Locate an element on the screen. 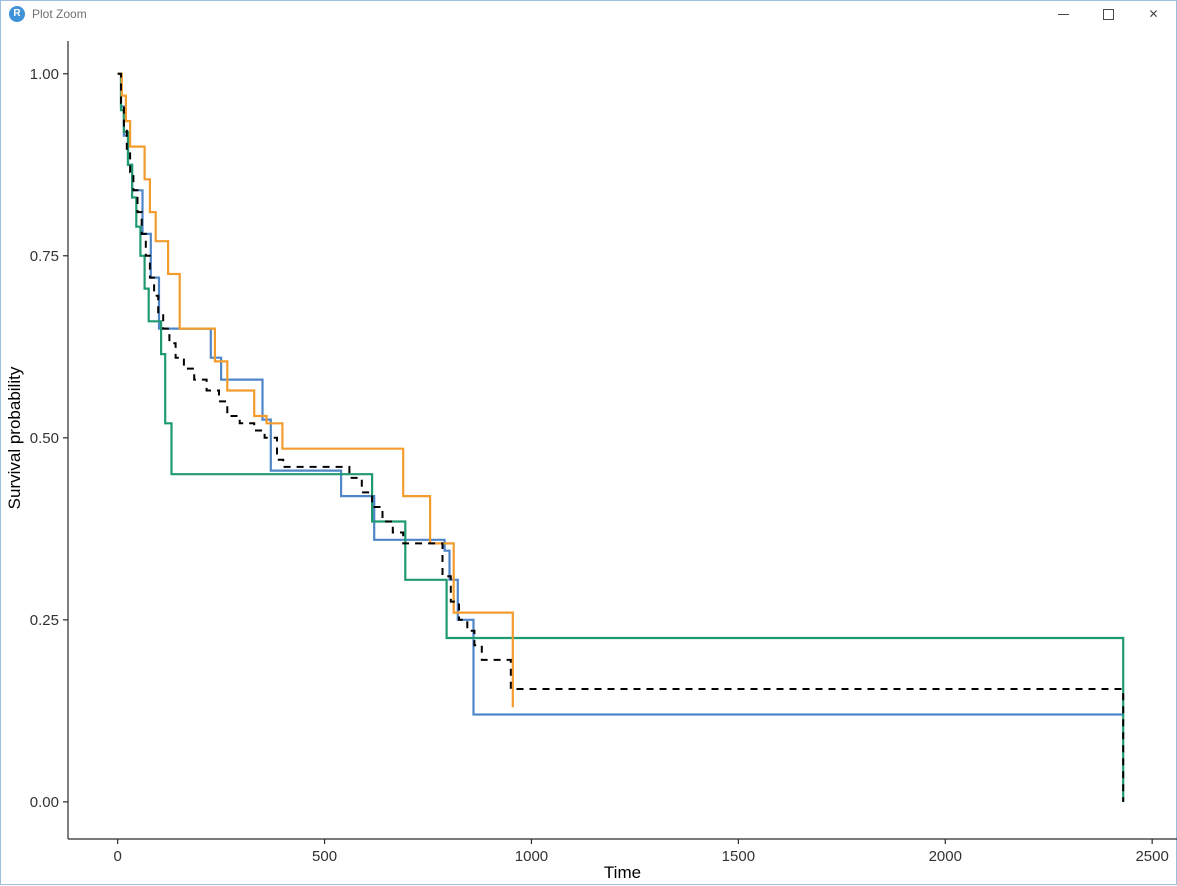 The height and width of the screenshot is (886, 1177). y-tick-label: 0.00 is located at coordinates (44, 802).